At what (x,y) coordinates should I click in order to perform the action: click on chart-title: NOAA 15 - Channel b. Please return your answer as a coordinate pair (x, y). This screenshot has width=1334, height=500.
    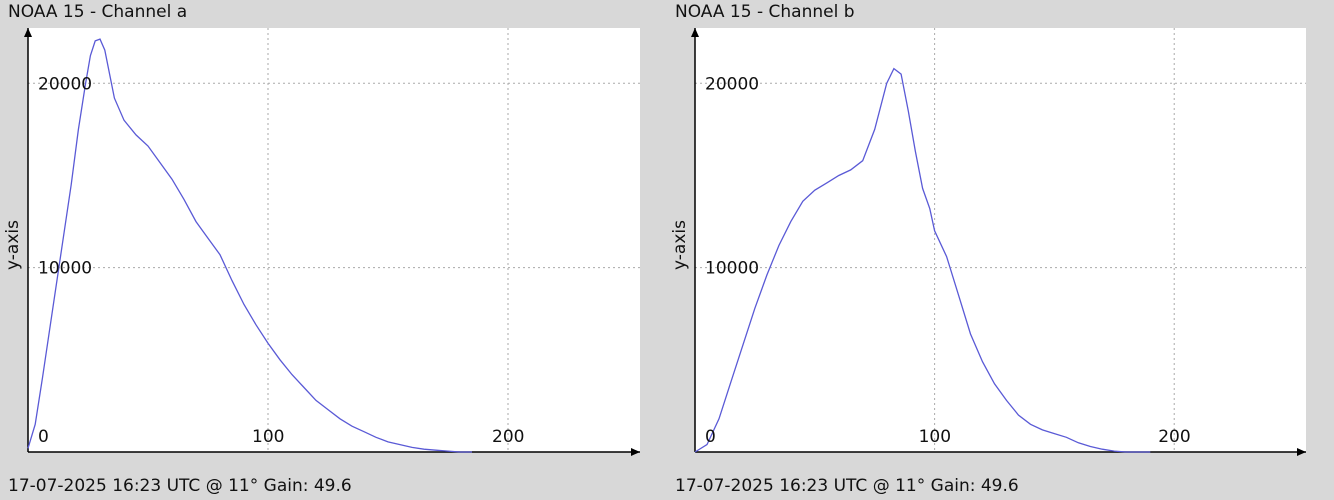
    Looking at the image, I should click on (765, 12).